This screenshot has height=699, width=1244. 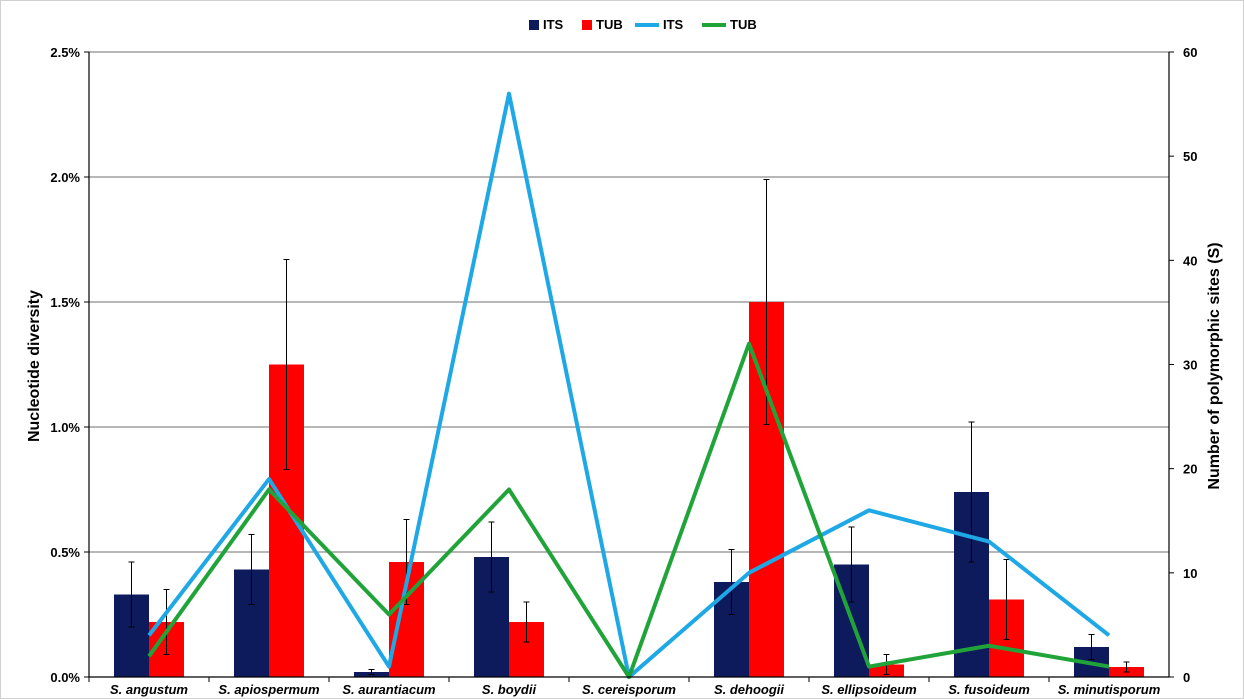 What do you see at coordinates (989, 689) in the screenshot?
I see `x-tick-label: S. fusoideum` at bounding box center [989, 689].